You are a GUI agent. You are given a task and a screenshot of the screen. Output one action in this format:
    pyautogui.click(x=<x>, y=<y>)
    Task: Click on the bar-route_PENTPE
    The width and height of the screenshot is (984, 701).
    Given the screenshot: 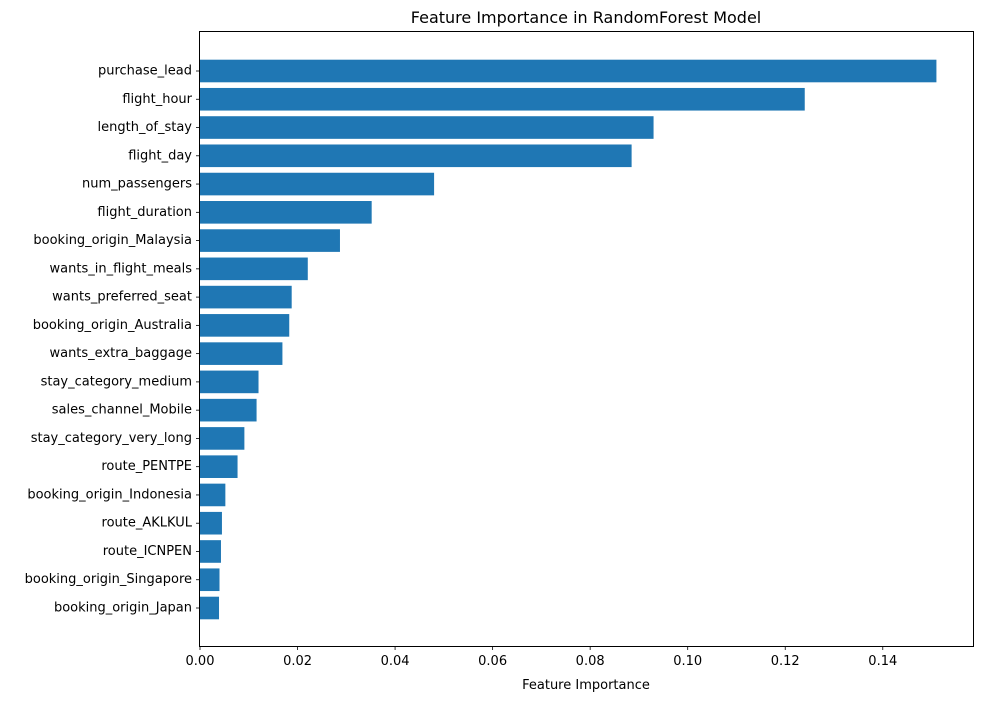 What is the action you would take?
    pyautogui.click(x=219, y=466)
    